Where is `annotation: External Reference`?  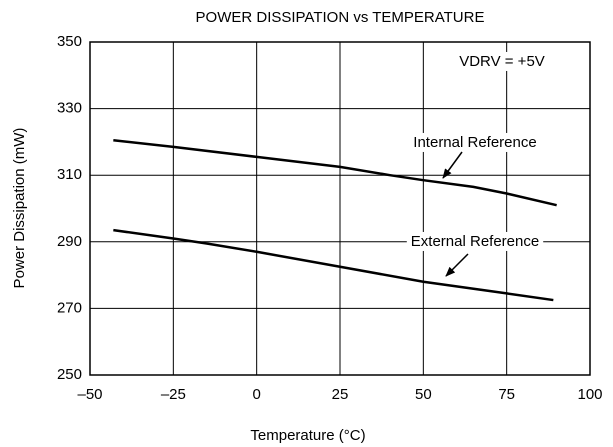
annotation: External Reference is located at coordinates (475, 241).